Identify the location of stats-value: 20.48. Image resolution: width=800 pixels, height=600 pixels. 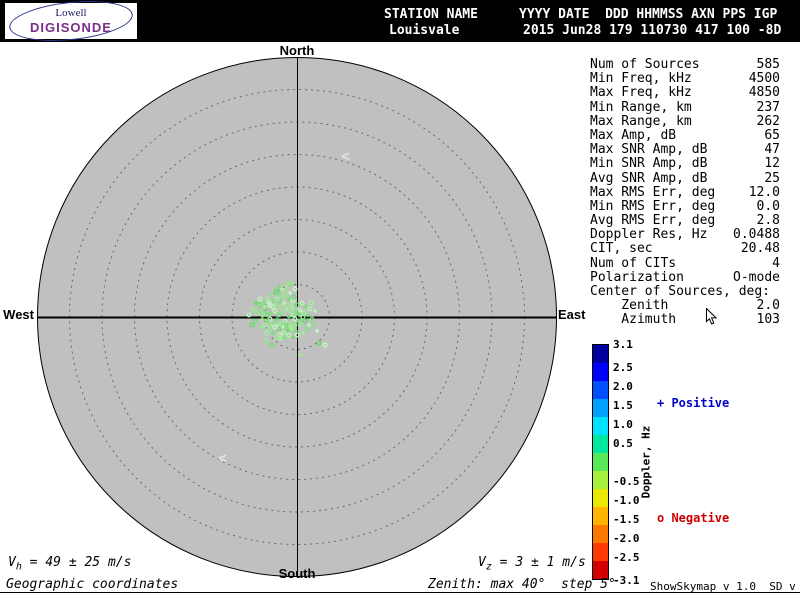
(760, 249).